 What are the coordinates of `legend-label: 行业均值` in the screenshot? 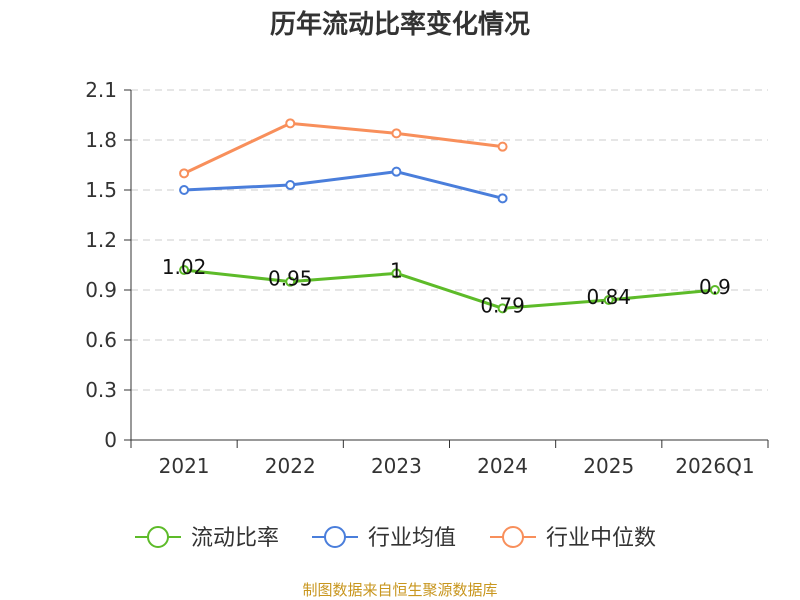 It's located at (412, 538).